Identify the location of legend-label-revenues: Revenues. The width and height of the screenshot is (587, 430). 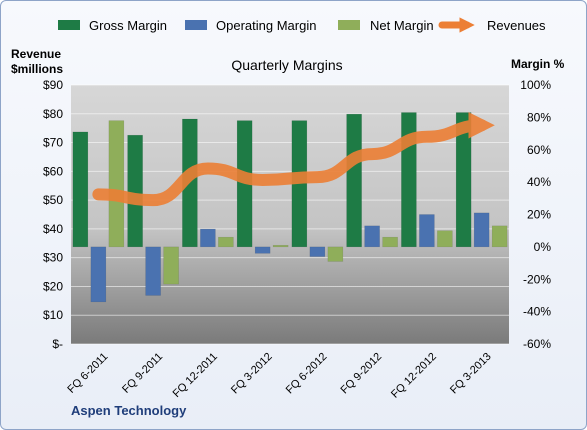
(516, 25).